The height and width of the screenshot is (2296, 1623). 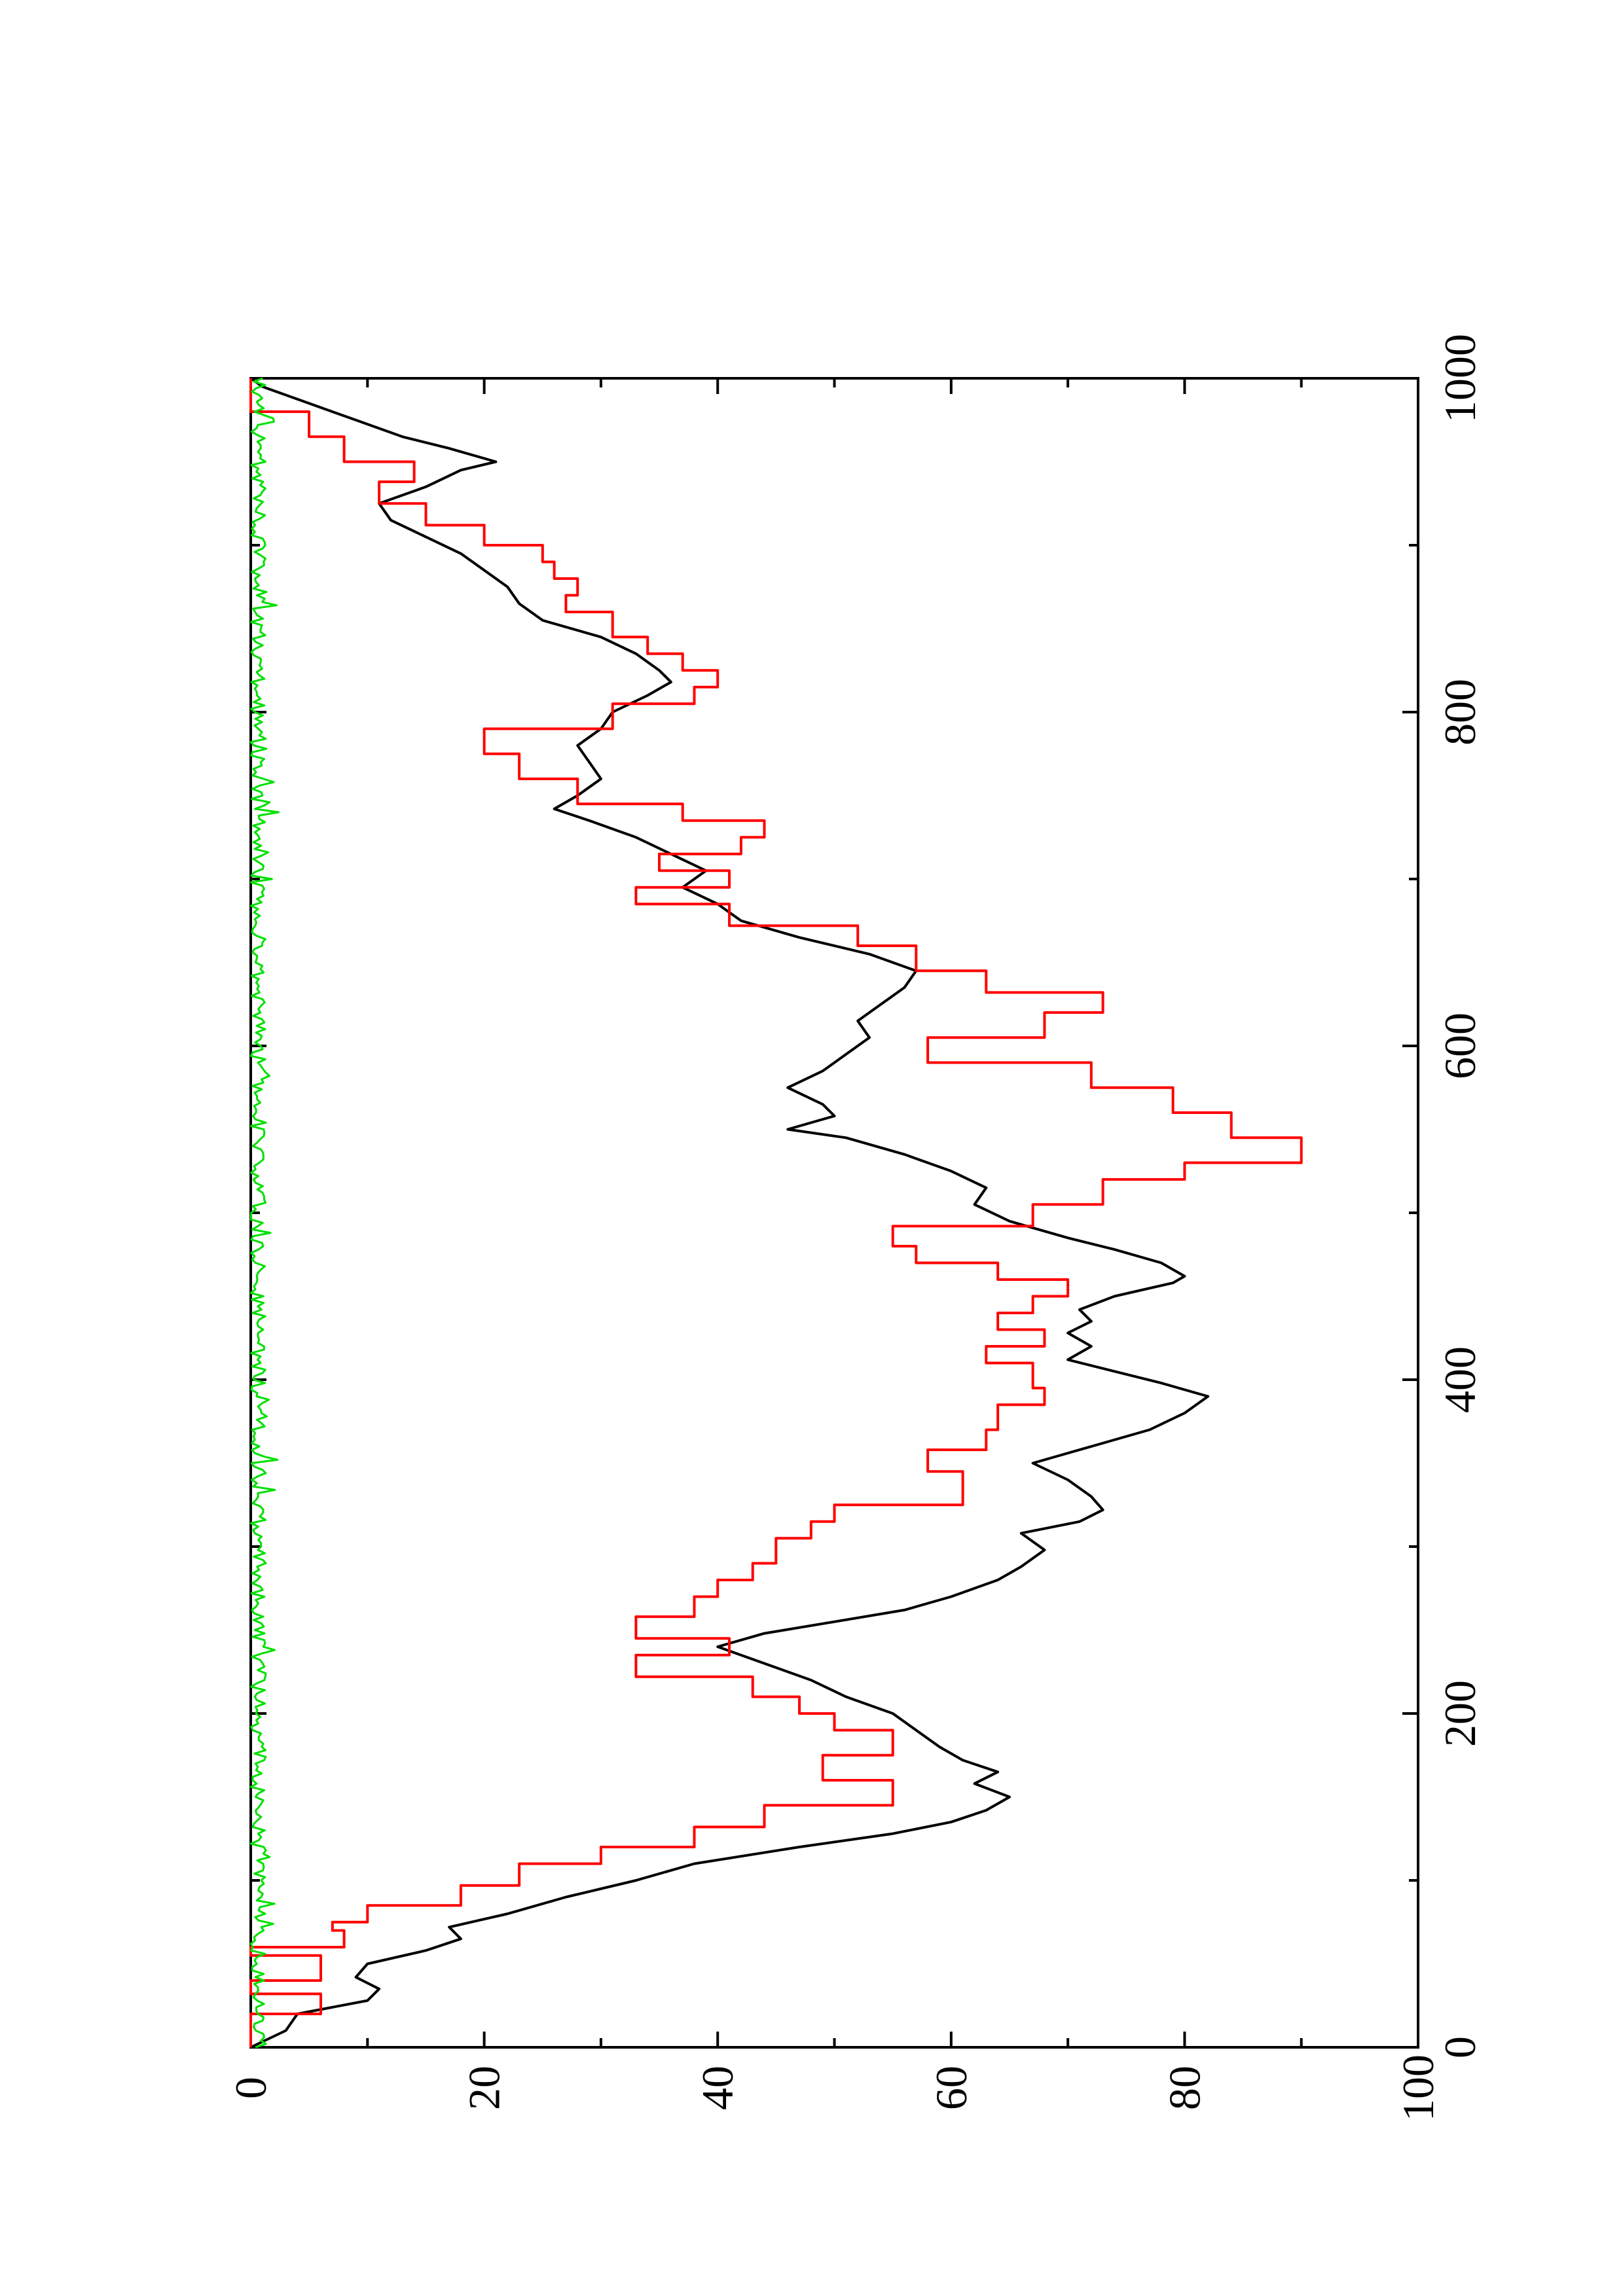 What do you see at coordinates (1460, 378) in the screenshot?
I see `x-tick-label: 1000` at bounding box center [1460, 378].